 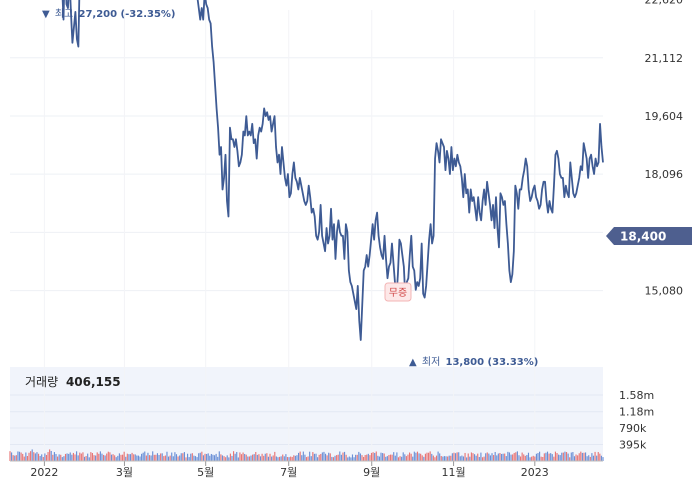 What do you see at coordinates (664, 174) in the screenshot?
I see `price-tick-label: 18,096` at bounding box center [664, 174].